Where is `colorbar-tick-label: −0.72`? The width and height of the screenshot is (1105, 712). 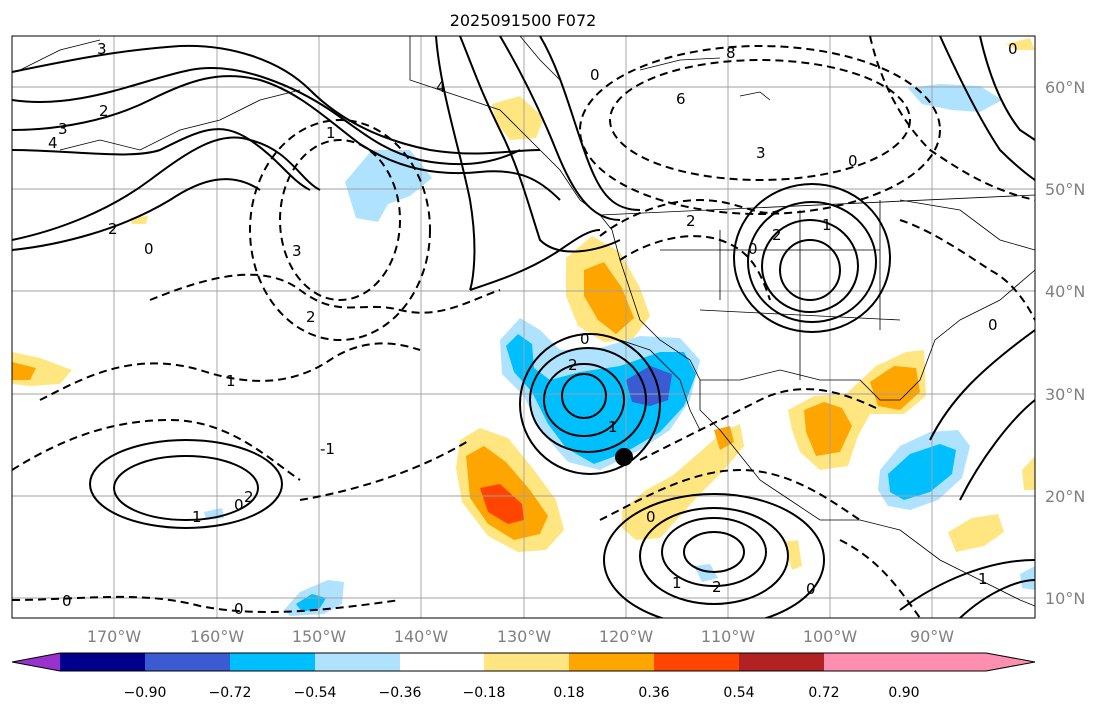 colorbar-tick-label: −0.72 is located at coordinates (230, 693).